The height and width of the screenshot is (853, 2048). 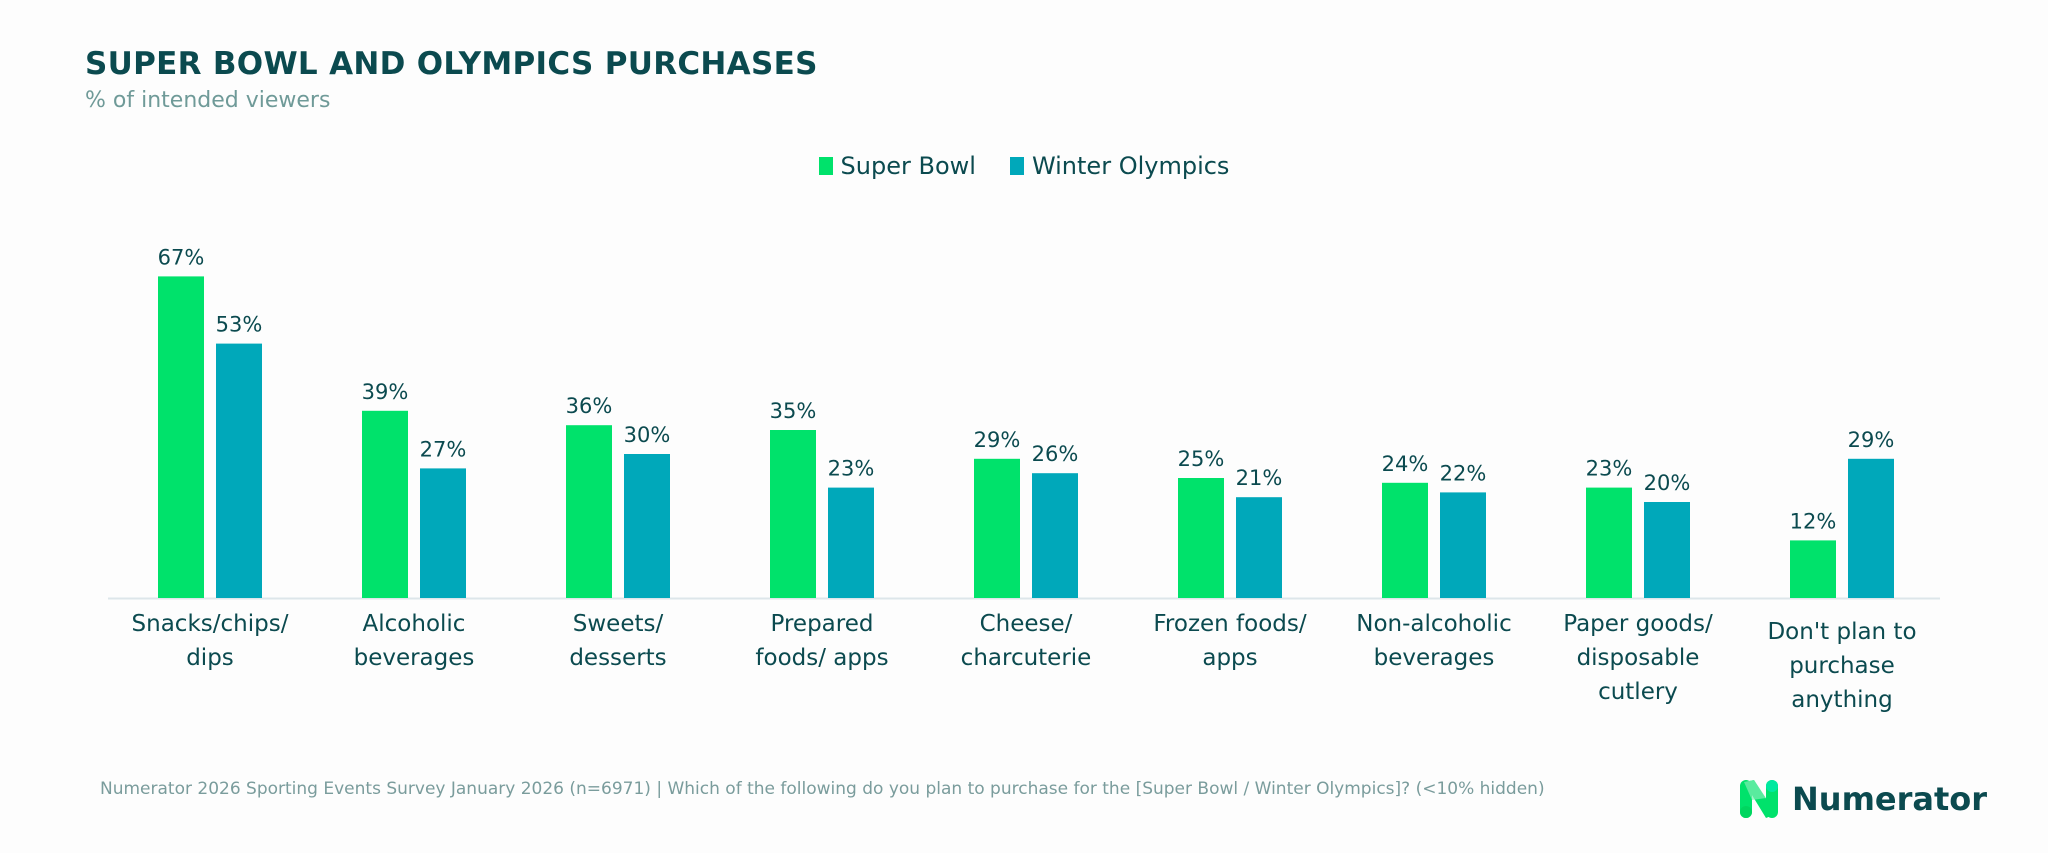 I want to click on category-label-line: dips, so click(x=210, y=658).